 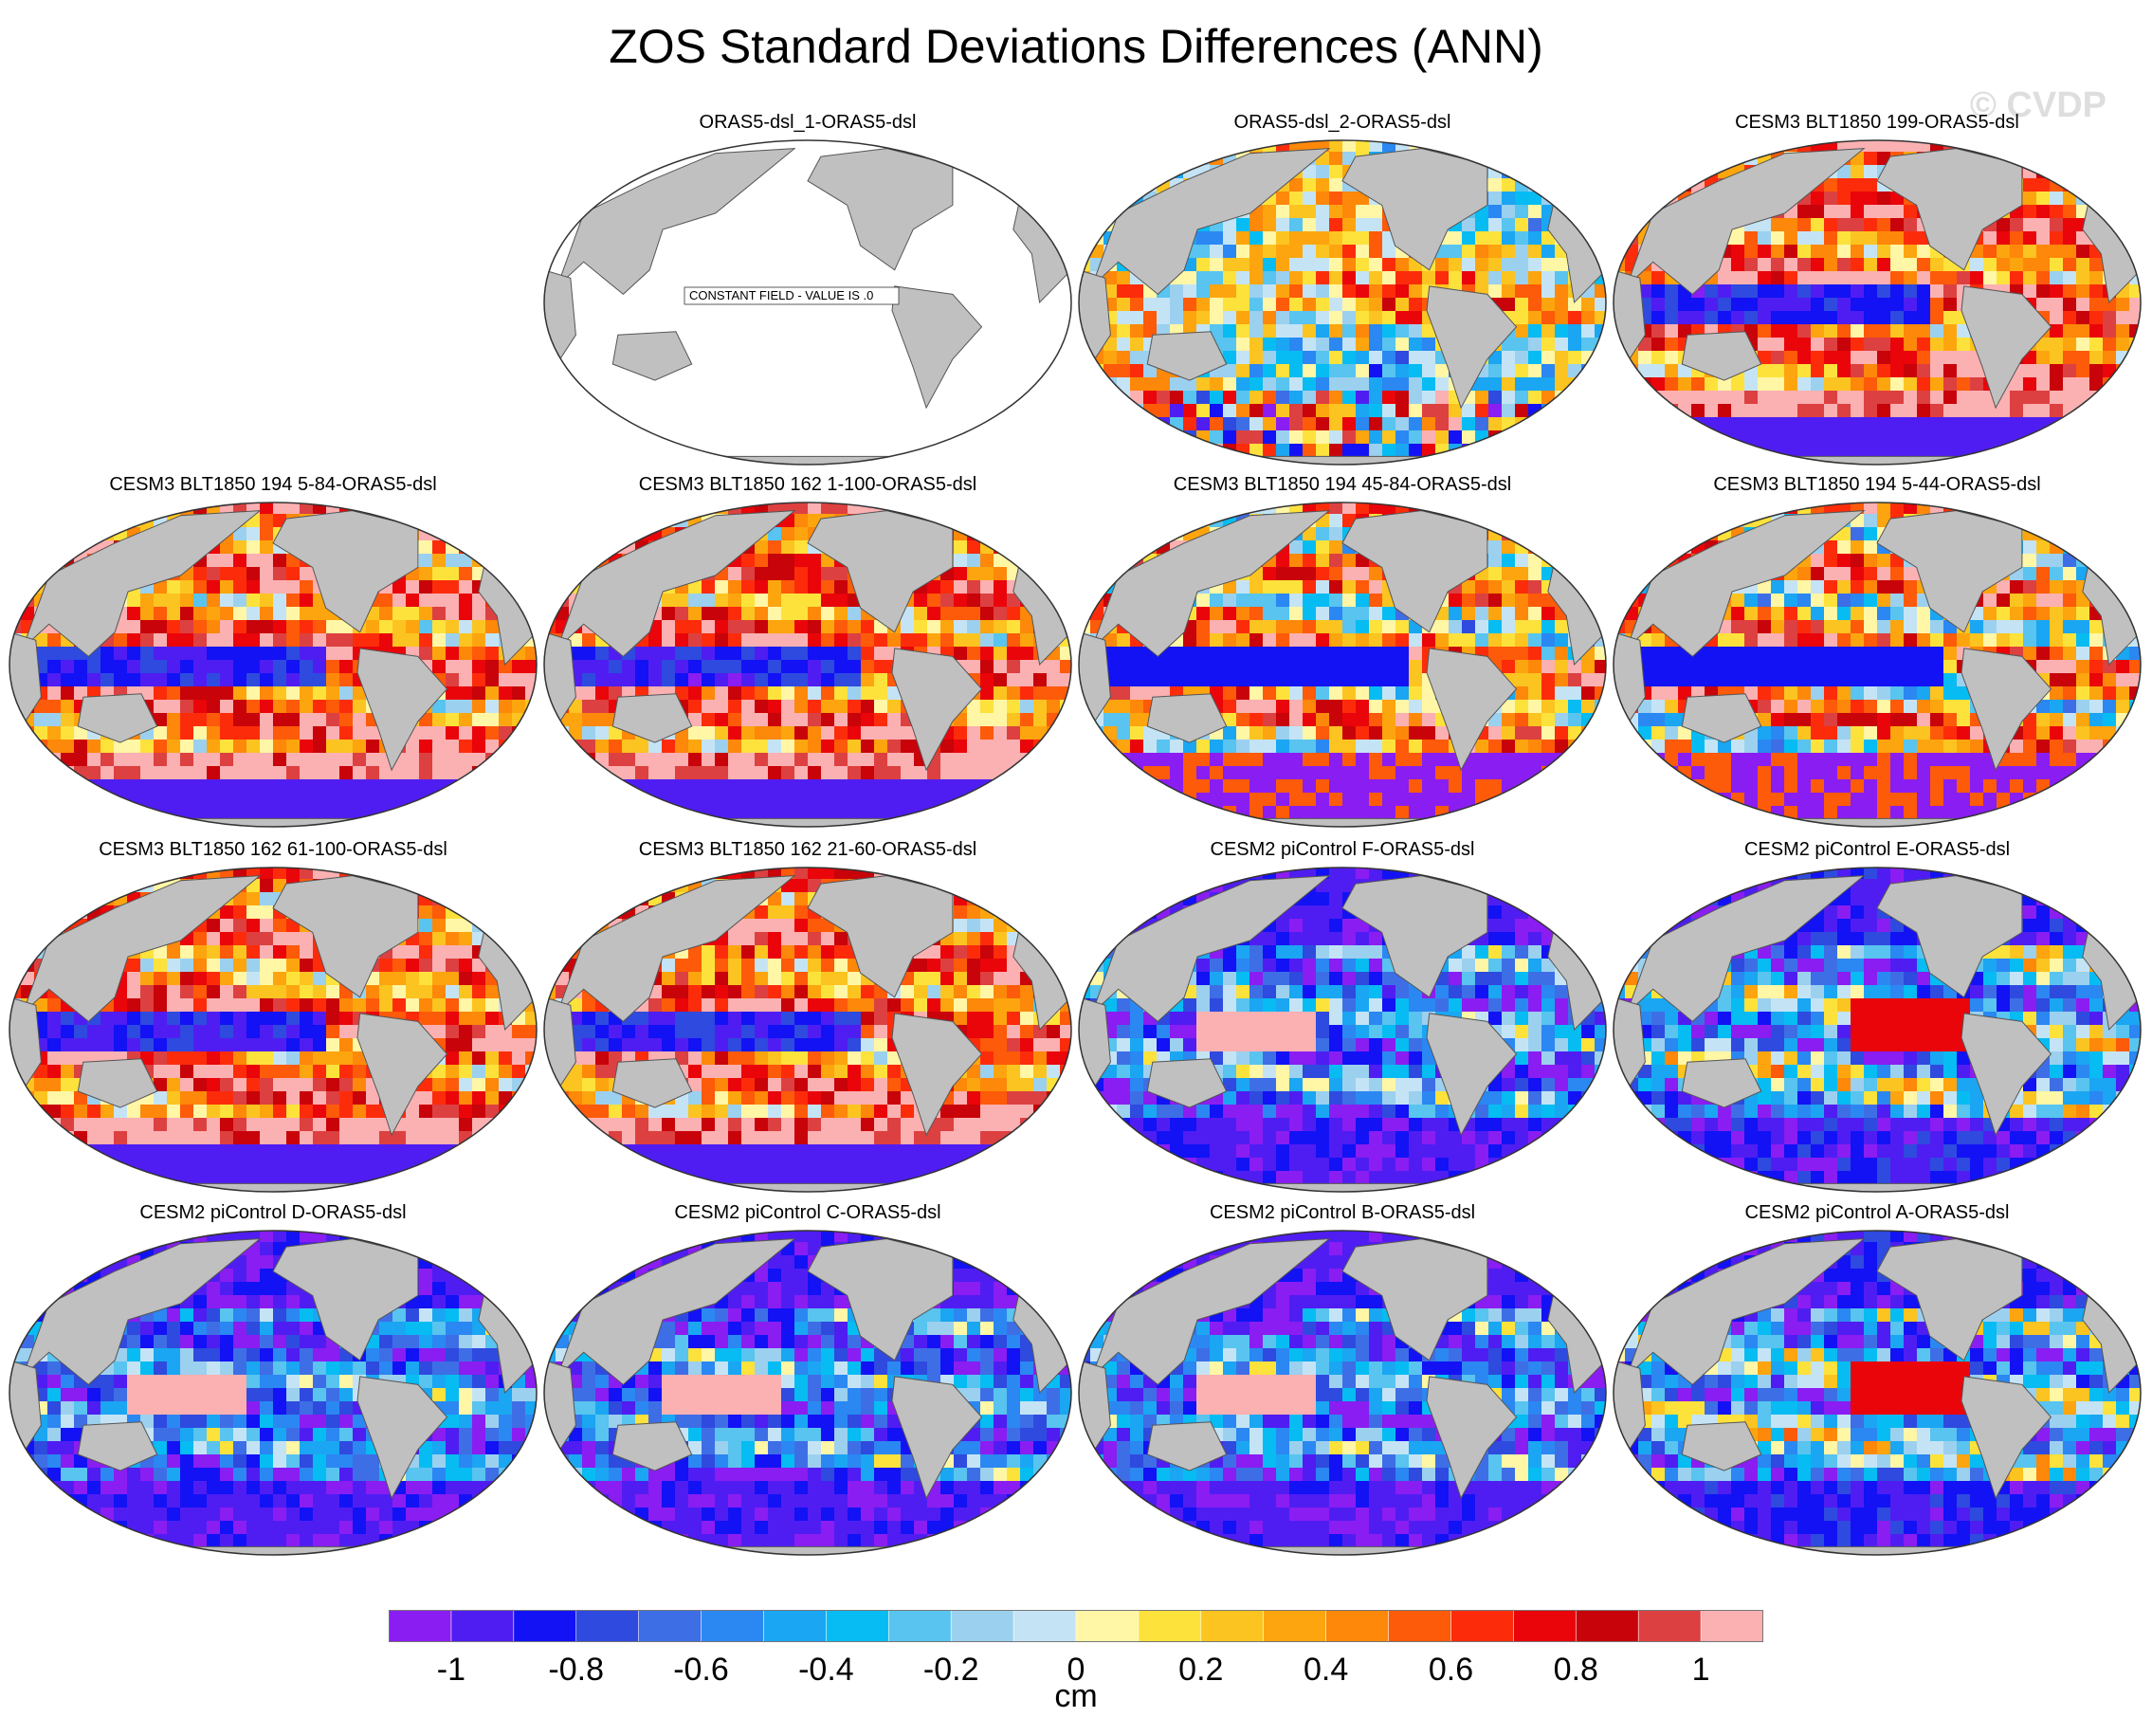 What do you see at coordinates (701, 1670) in the screenshot?
I see `colorbar-tick-label: -0.6` at bounding box center [701, 1670].